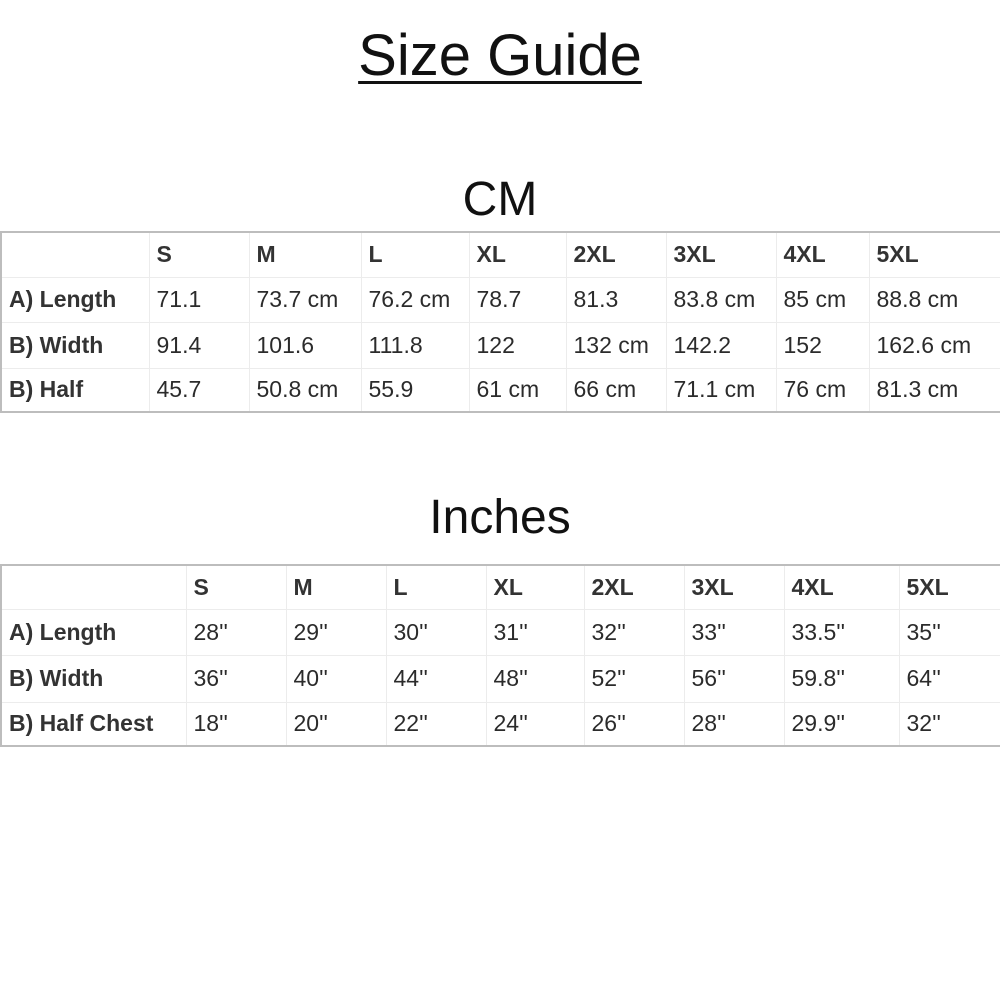  I want to click on measurement-cell: 71.1, so click(199, 299).